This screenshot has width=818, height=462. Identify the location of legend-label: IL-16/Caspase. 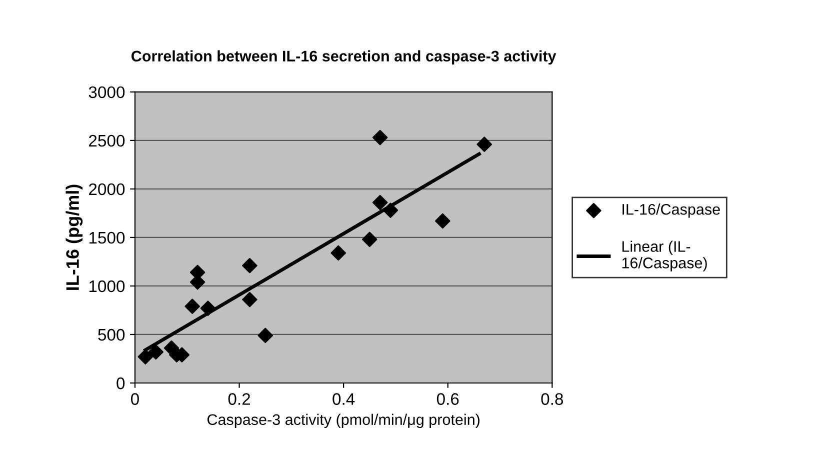
(671, 211).